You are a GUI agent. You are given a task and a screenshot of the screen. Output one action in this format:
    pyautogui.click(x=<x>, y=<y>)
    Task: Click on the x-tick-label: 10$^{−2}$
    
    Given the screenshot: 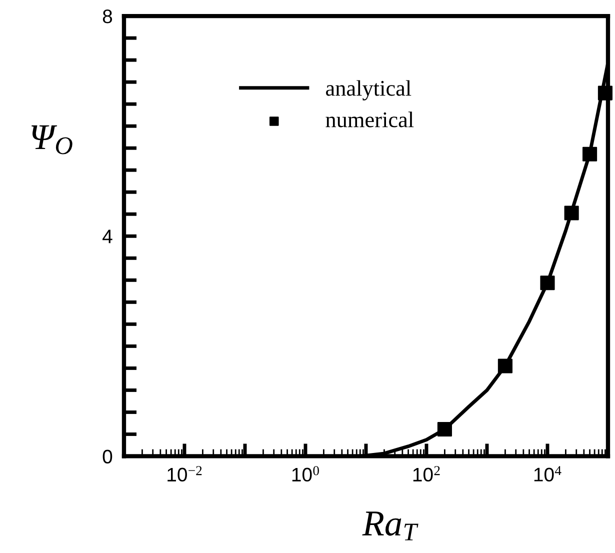 What is the action you would take?
    pyautogui.click(x=185, y=474)
    